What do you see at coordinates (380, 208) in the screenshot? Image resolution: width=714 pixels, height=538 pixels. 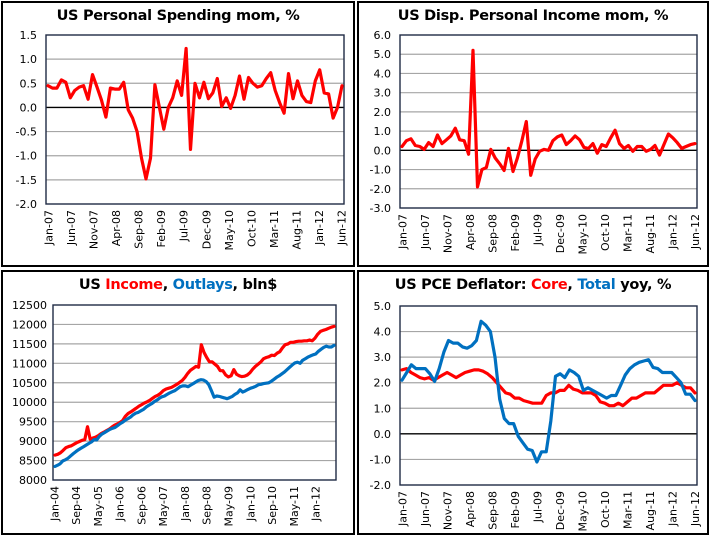 I see `y-tick-label: -3.0` at bounding box center [380, 208].